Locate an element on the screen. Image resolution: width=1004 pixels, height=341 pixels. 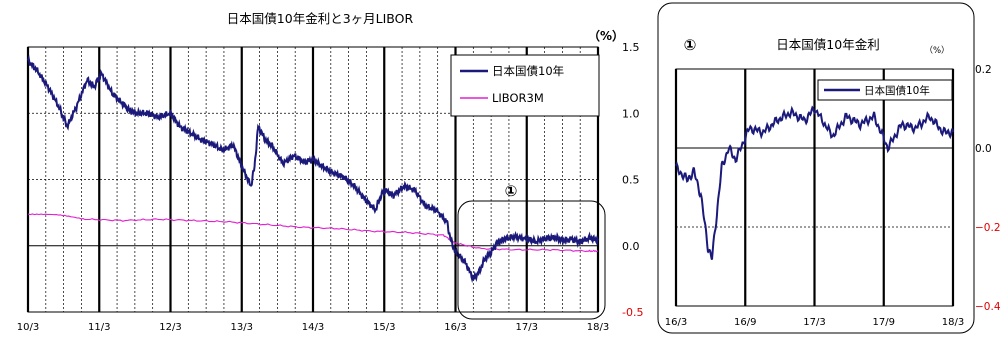
l-y-tick-label-4: -0.5 is located at coordinates (632, 312).